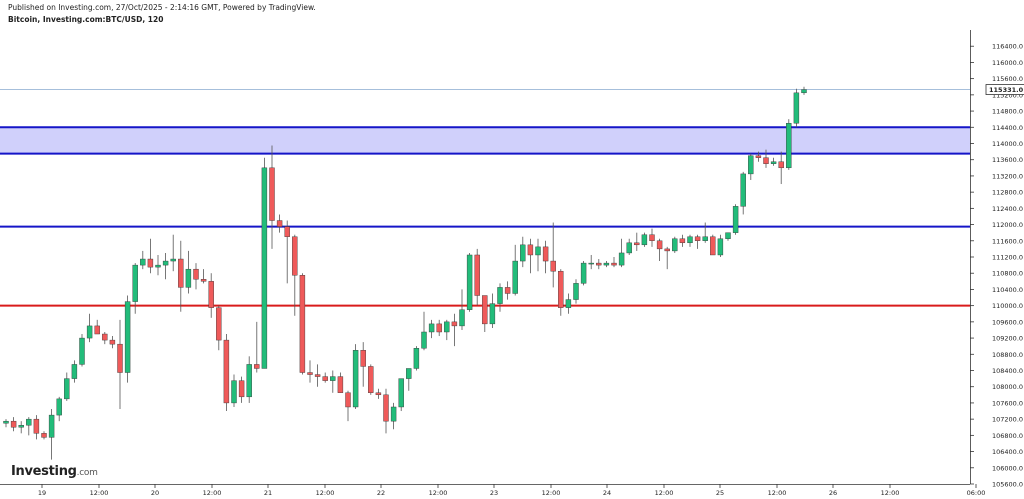 This screenshot has width=1024, height=499. I want to click on y-tick-label: 114400.0, so click(1007, 128).